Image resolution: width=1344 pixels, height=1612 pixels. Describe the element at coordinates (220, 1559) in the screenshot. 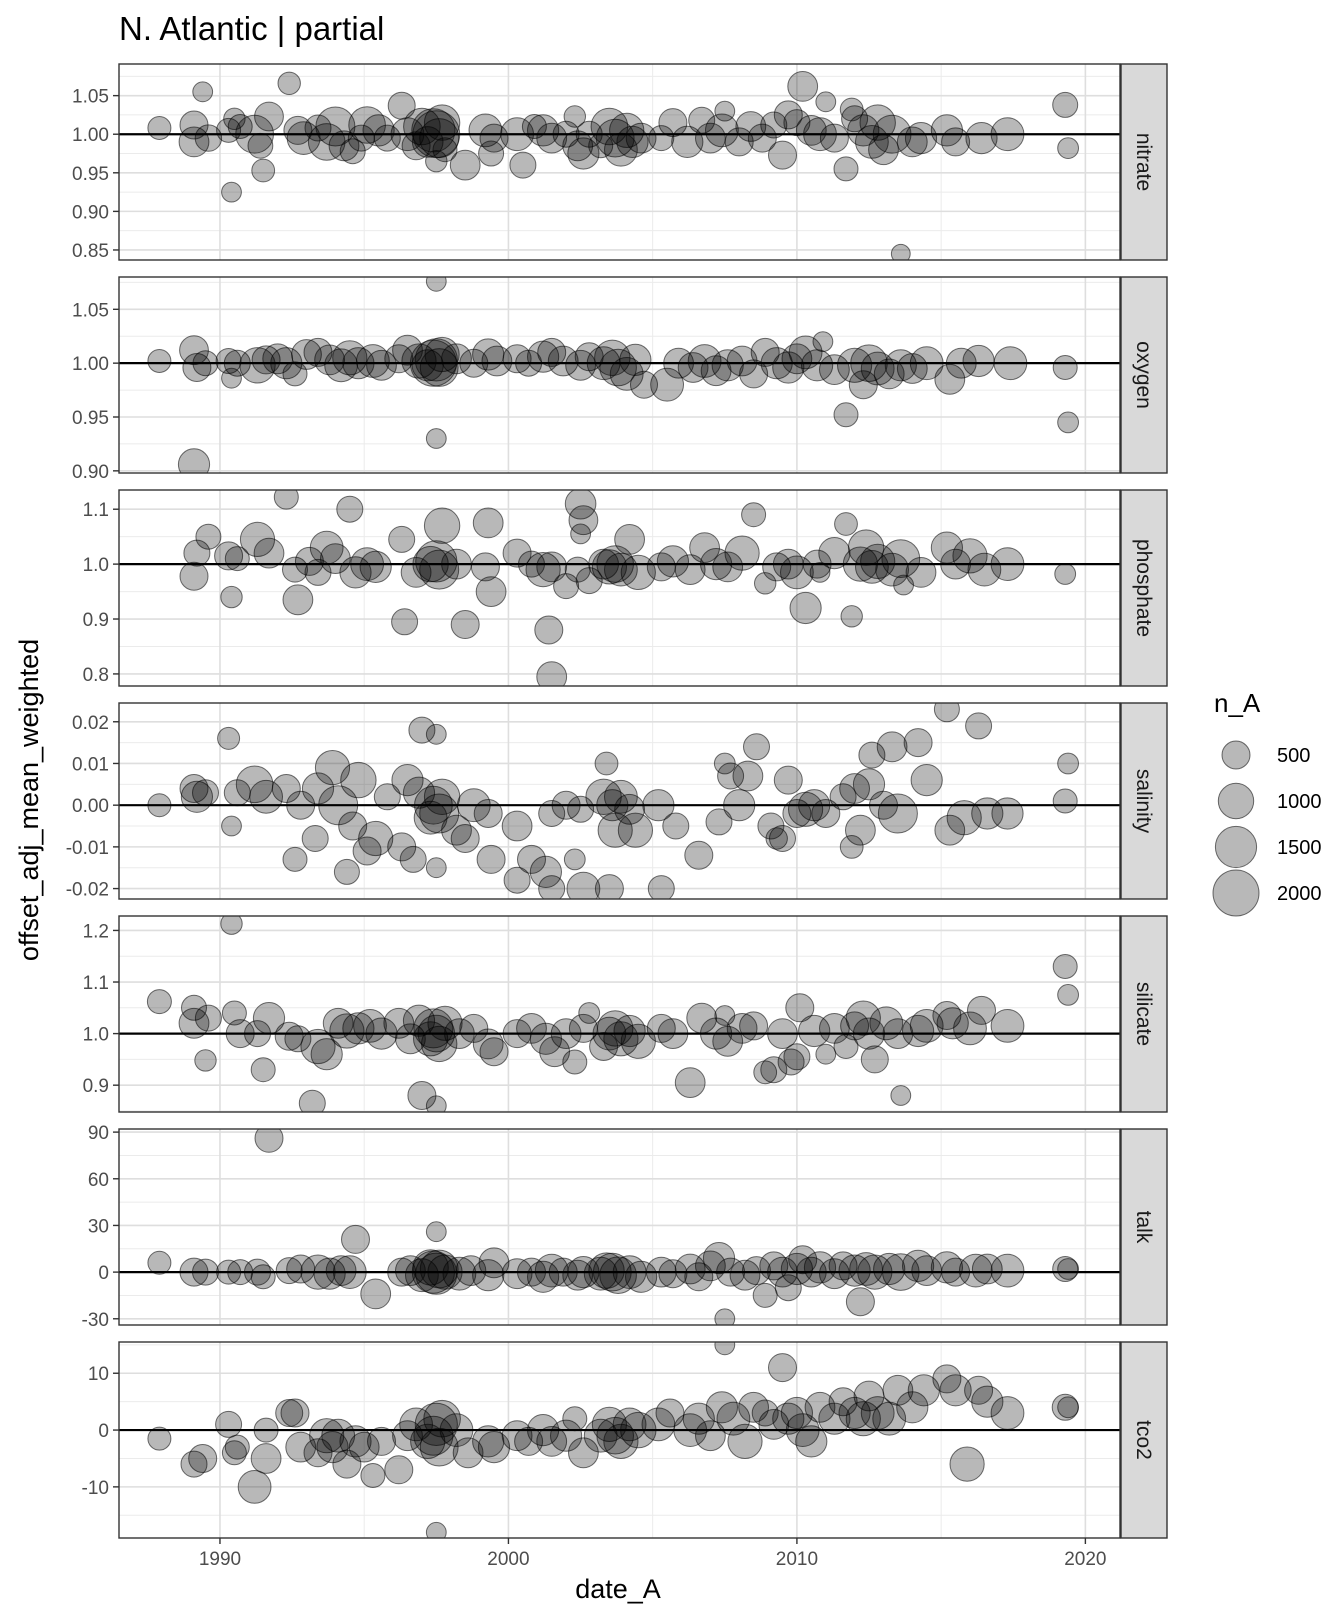

I see `x-tick-label: 1990` at that location.